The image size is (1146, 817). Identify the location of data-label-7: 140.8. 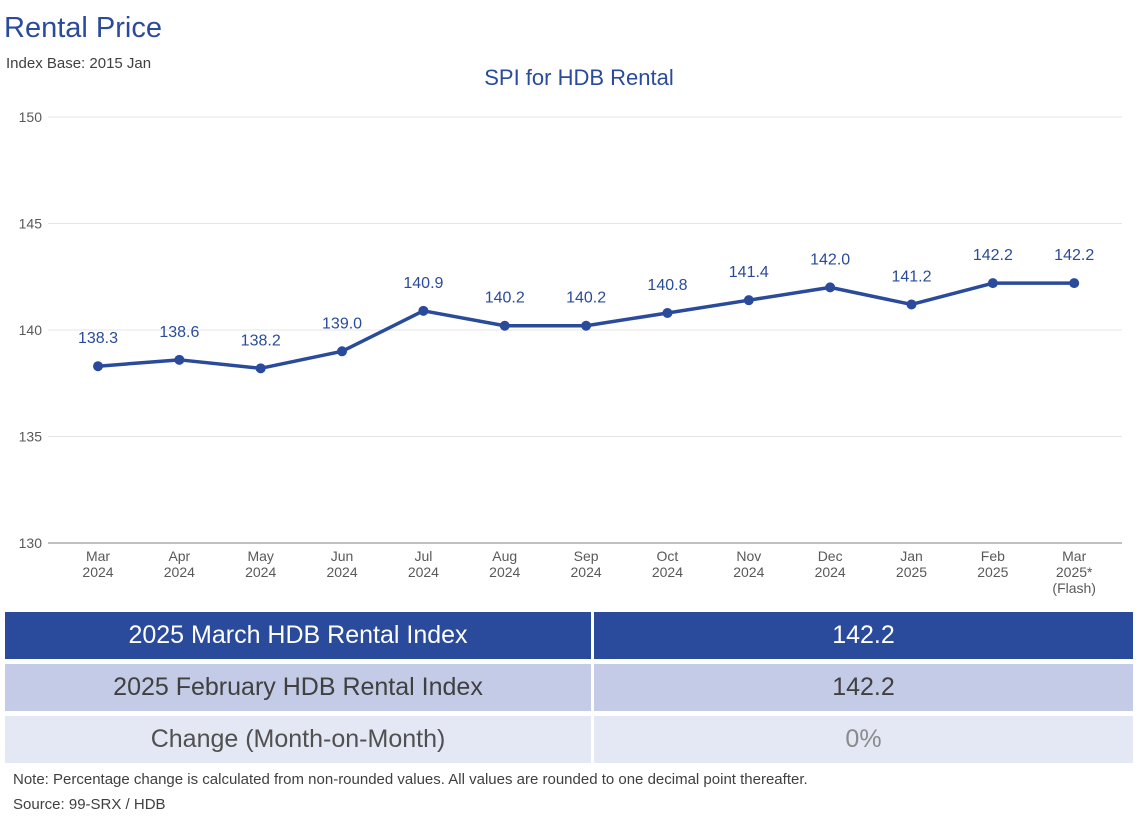
(667, 285).